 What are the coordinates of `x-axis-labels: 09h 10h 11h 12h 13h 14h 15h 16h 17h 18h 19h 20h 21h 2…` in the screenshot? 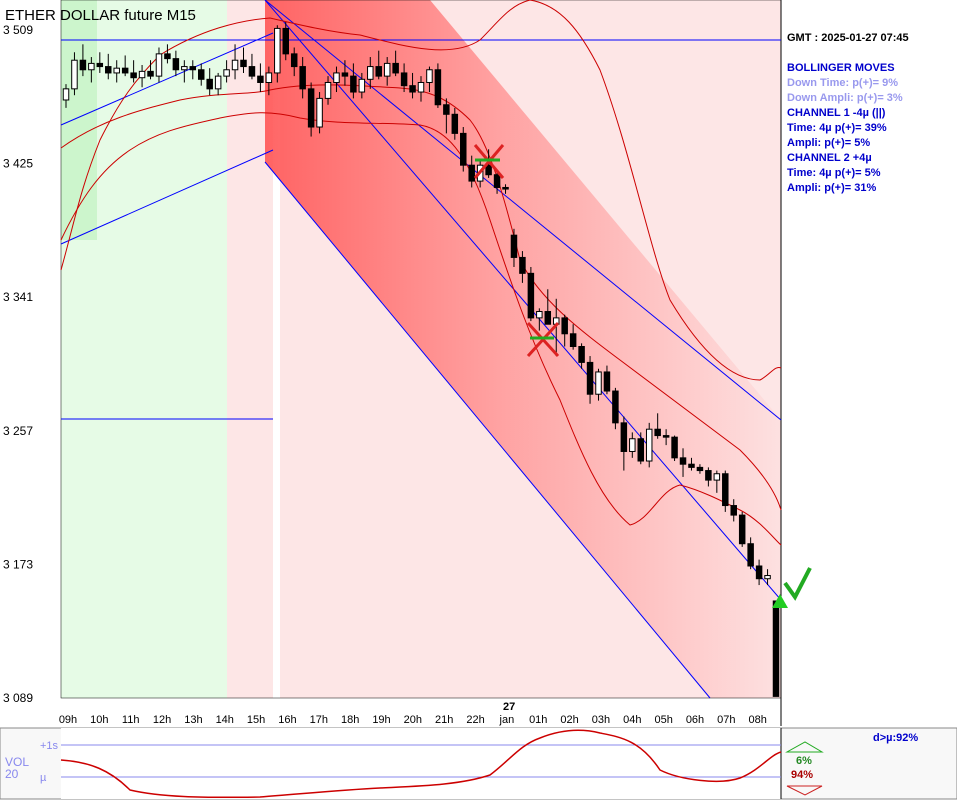 It's located at (413, 720).